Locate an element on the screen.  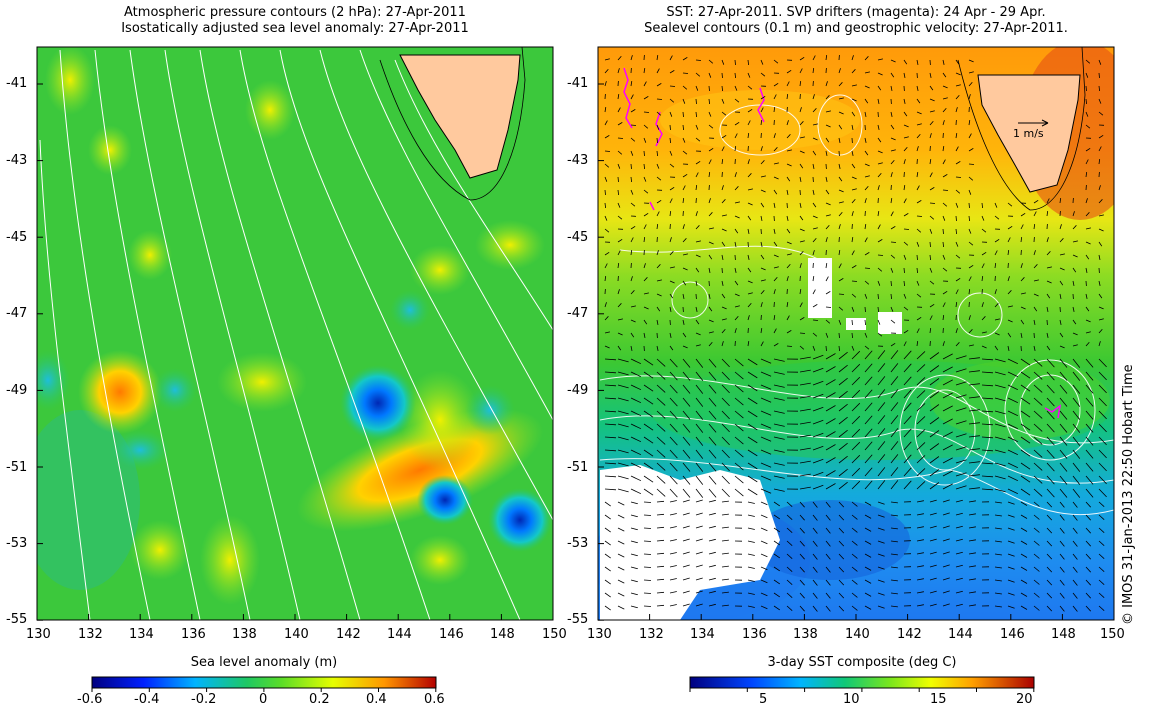
sla-cbar-tick: -0.2 is located at coordinates (204, 699).